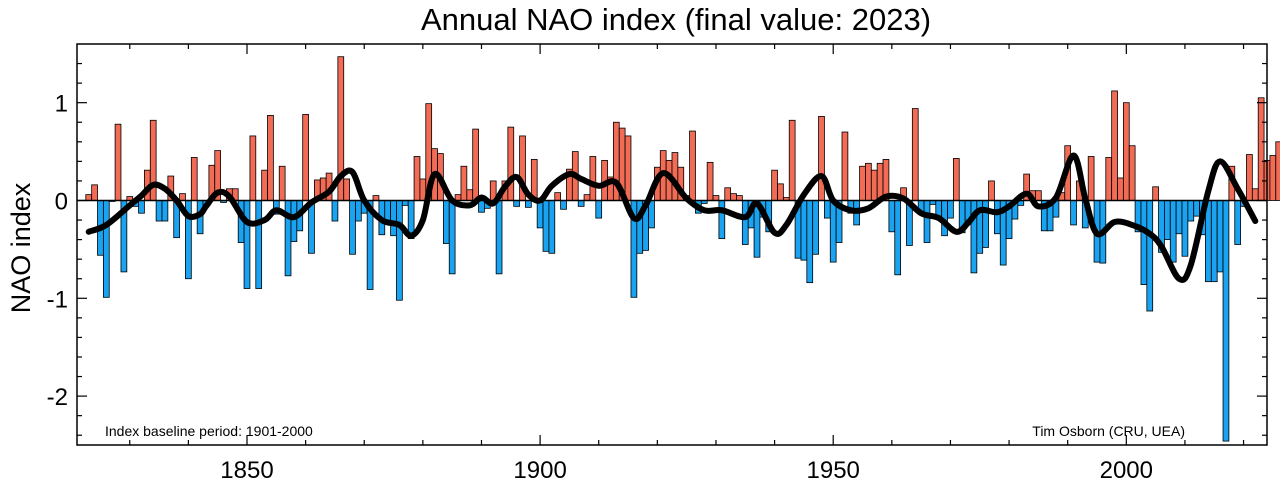  Describe the element at coordinates (1196, 208) in the screenshot. I see `bar-2012` at that location.